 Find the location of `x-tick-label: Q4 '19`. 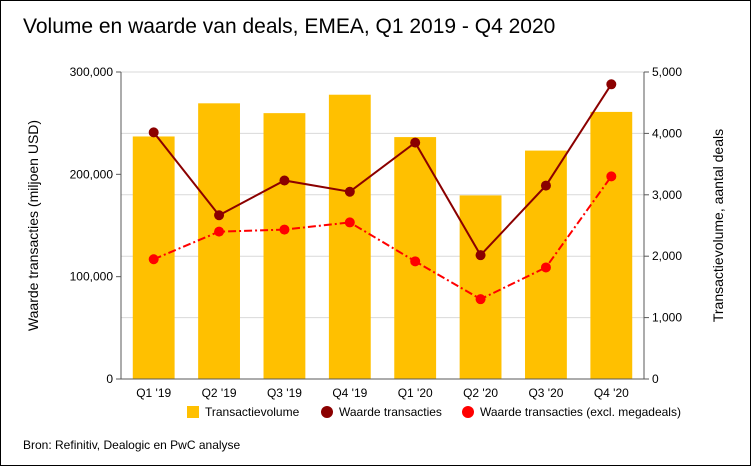

x-tick-label: Q4 '19 is located at coordinates (349, 393).